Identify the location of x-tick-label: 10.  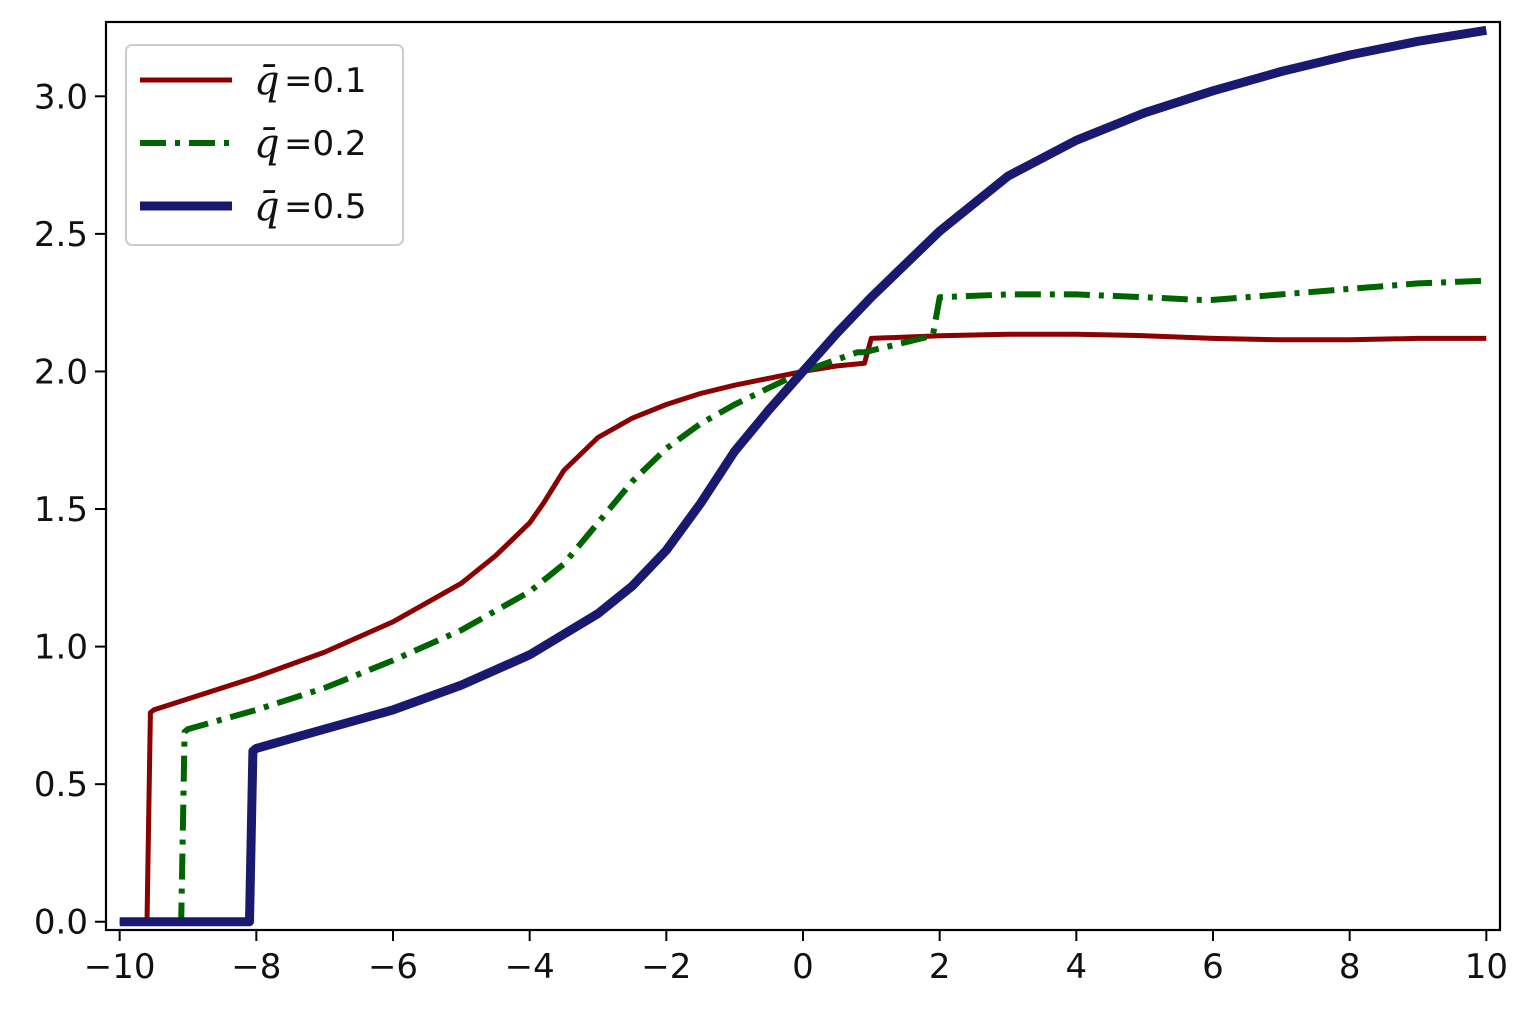
(1486, 967).